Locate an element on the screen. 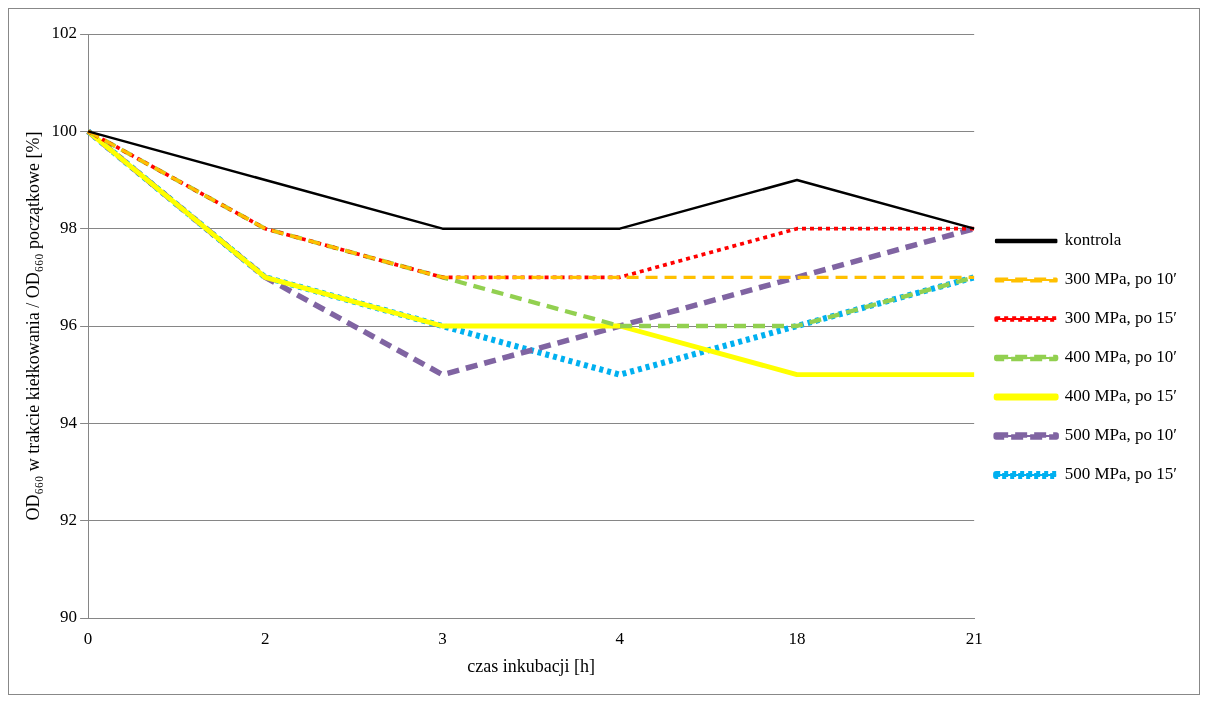  x-tick-label: 21 is located at coordinates (974, 638).